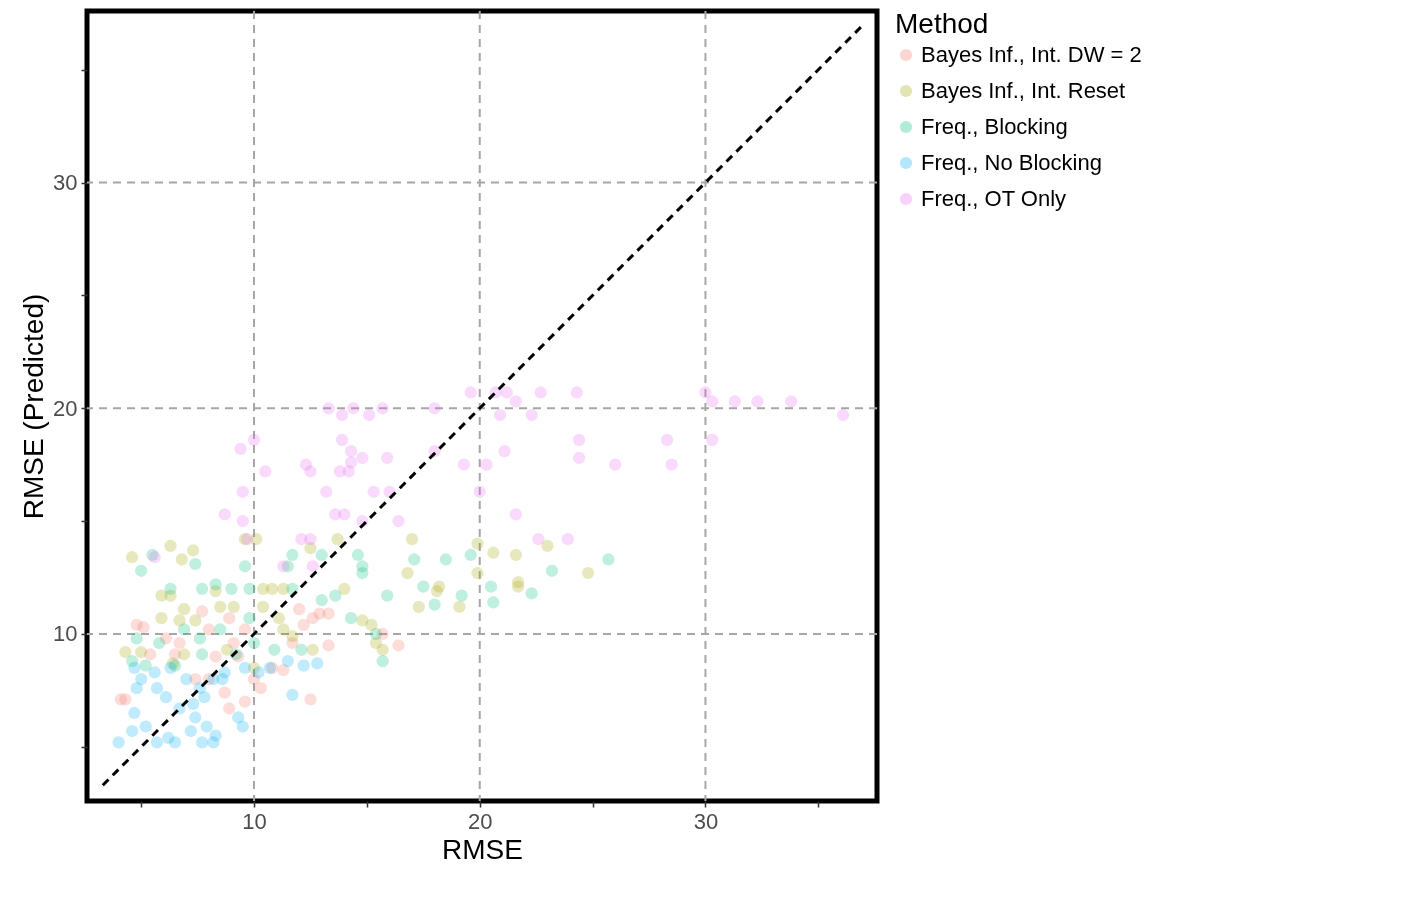 The height and width of the screenshot is (909, 1423). Describe the element at coordinates (34, 406) in the screenshot. I see `y-axis-title: RMSE (Predicted)` at that location.